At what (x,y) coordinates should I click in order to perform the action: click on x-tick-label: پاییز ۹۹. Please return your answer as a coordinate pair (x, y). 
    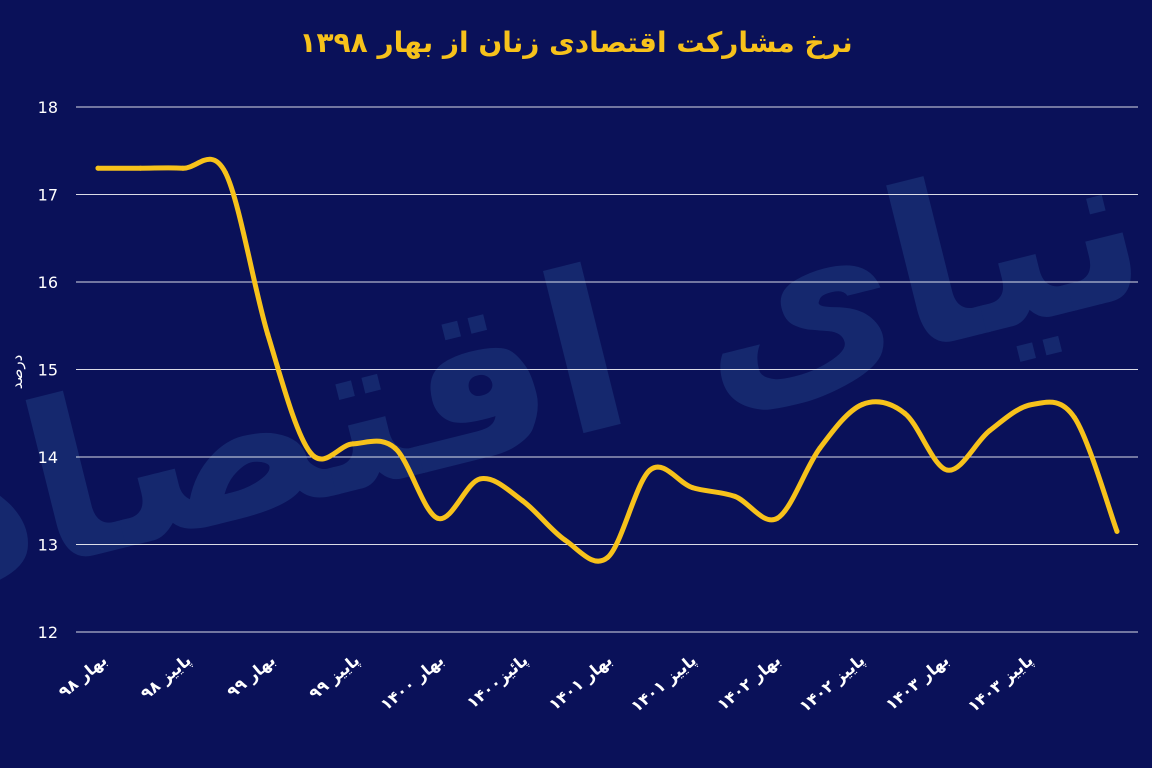
    Looking at the image, I should click on (334, 678).